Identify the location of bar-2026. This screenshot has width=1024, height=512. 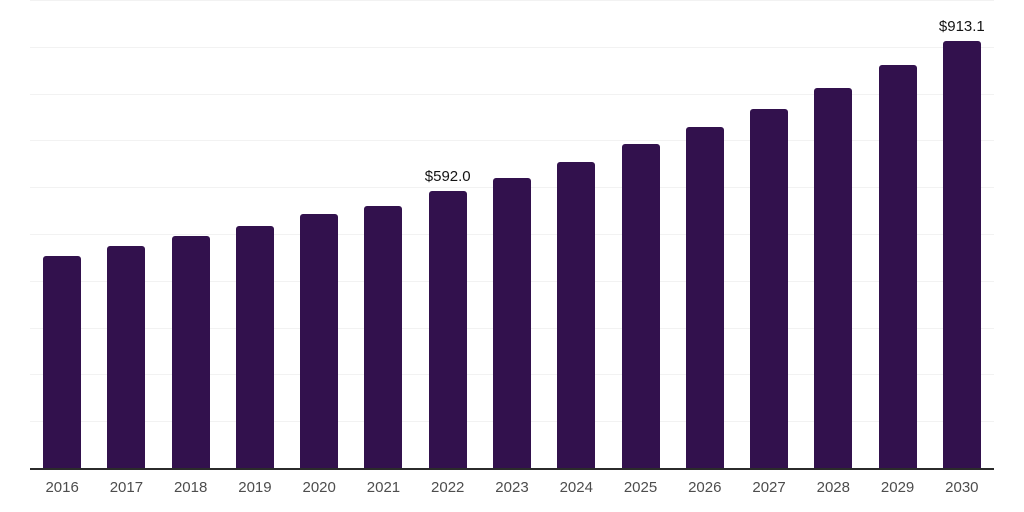
(704, 297).